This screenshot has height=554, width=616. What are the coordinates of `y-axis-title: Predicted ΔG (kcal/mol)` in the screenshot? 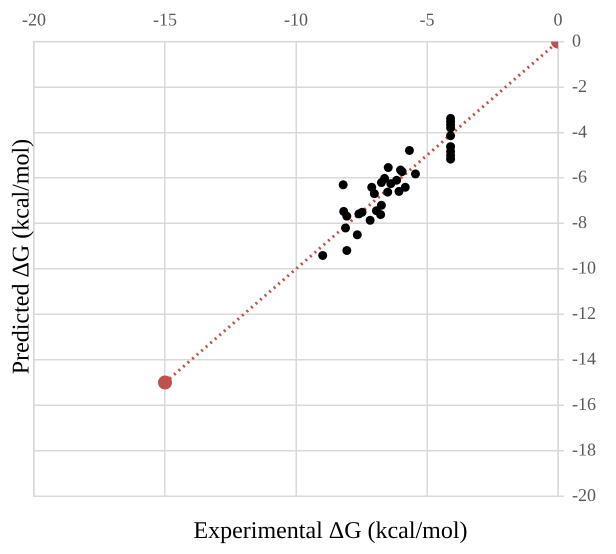 It's located at (21, 256).